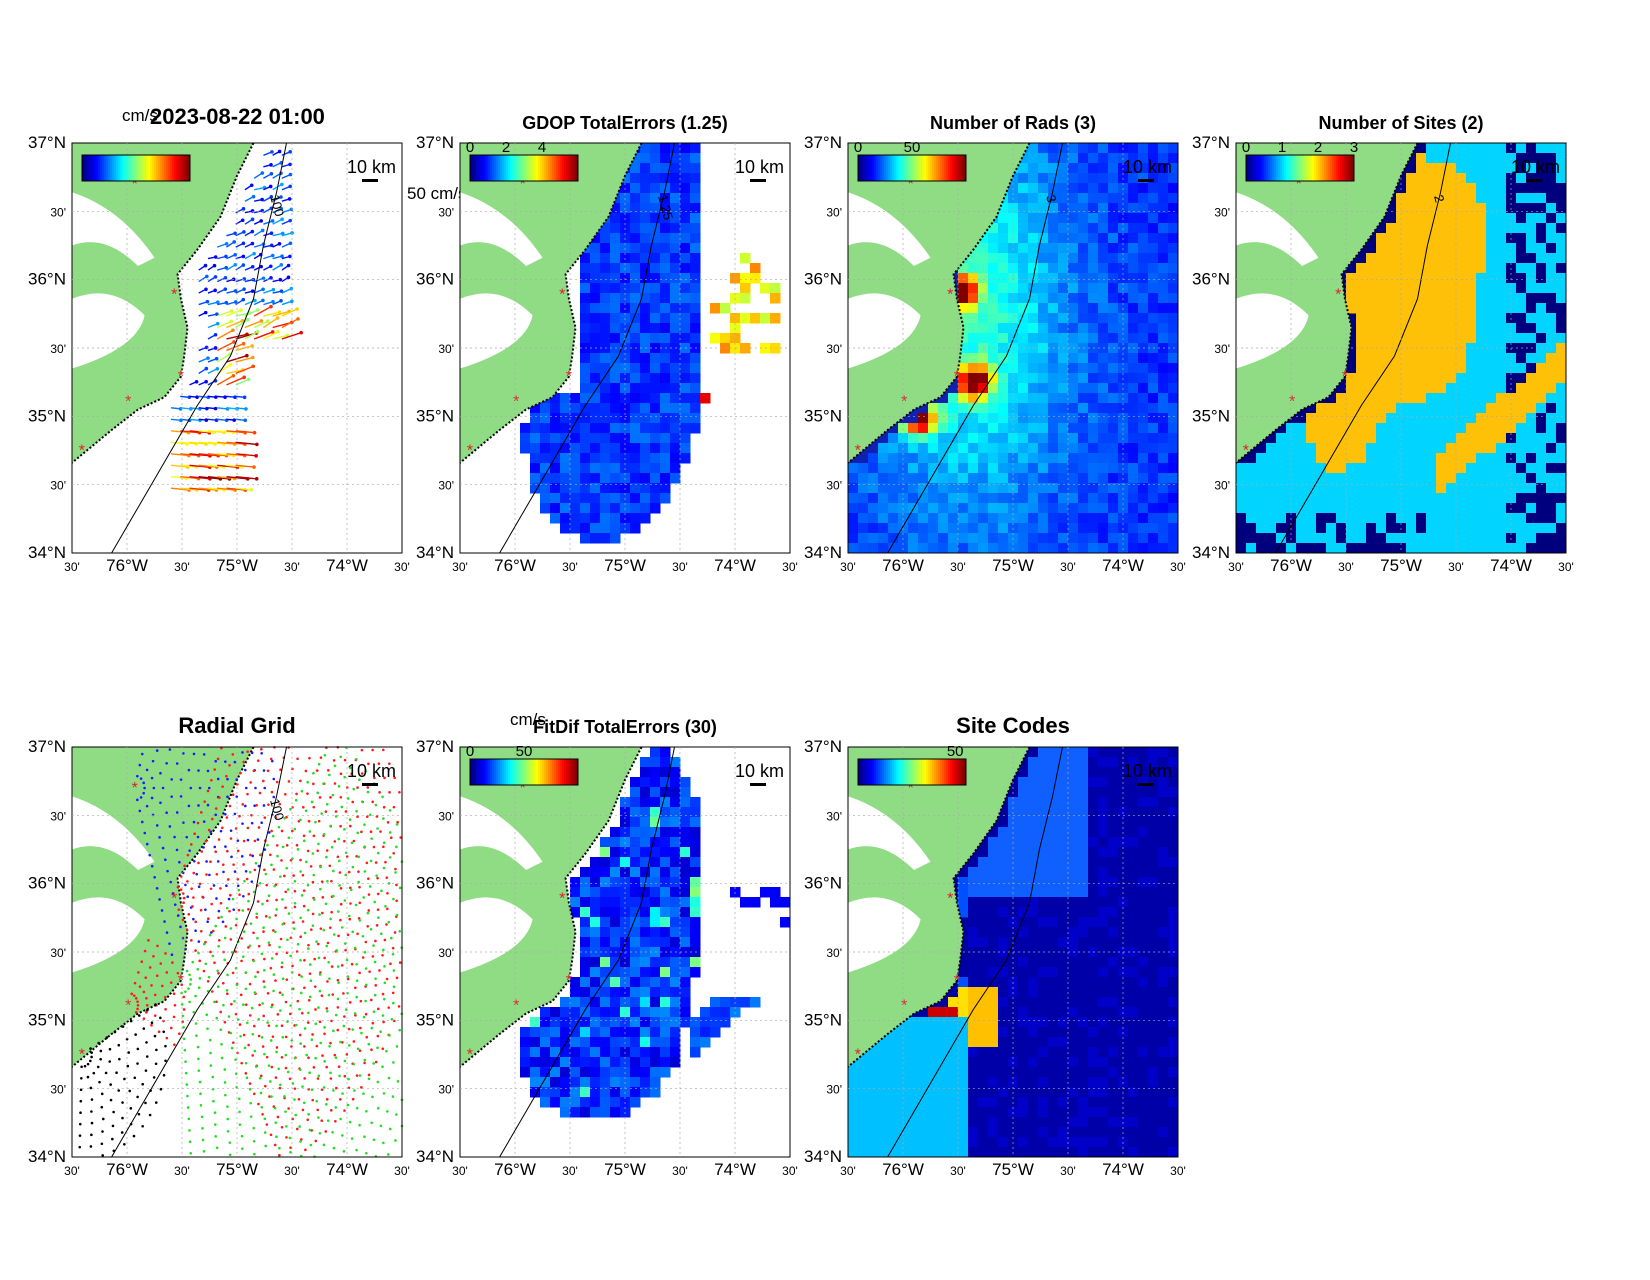 The width and height of the screenshot is (1650, 1280). What do you see at coordinates (58, 1090) in the screenshot?
I see `lat-tick-label: 30'` at bounding box center [58, 1090].